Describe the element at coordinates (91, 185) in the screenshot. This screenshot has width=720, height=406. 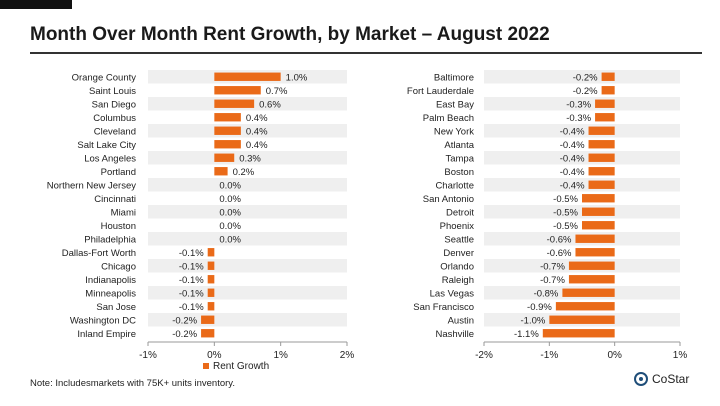
I see `left-category-label: Northern New Jersey` at that location.